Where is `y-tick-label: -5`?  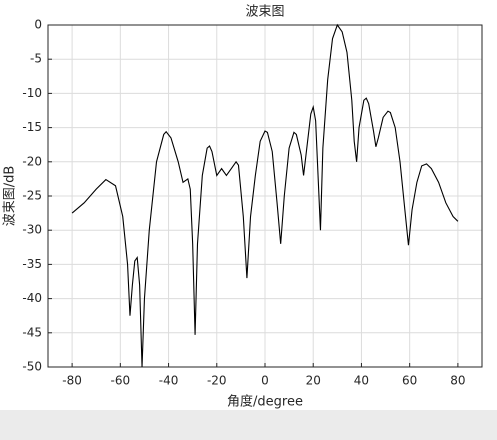 y-tick-label: -5 is located at coordinates (36, 59).